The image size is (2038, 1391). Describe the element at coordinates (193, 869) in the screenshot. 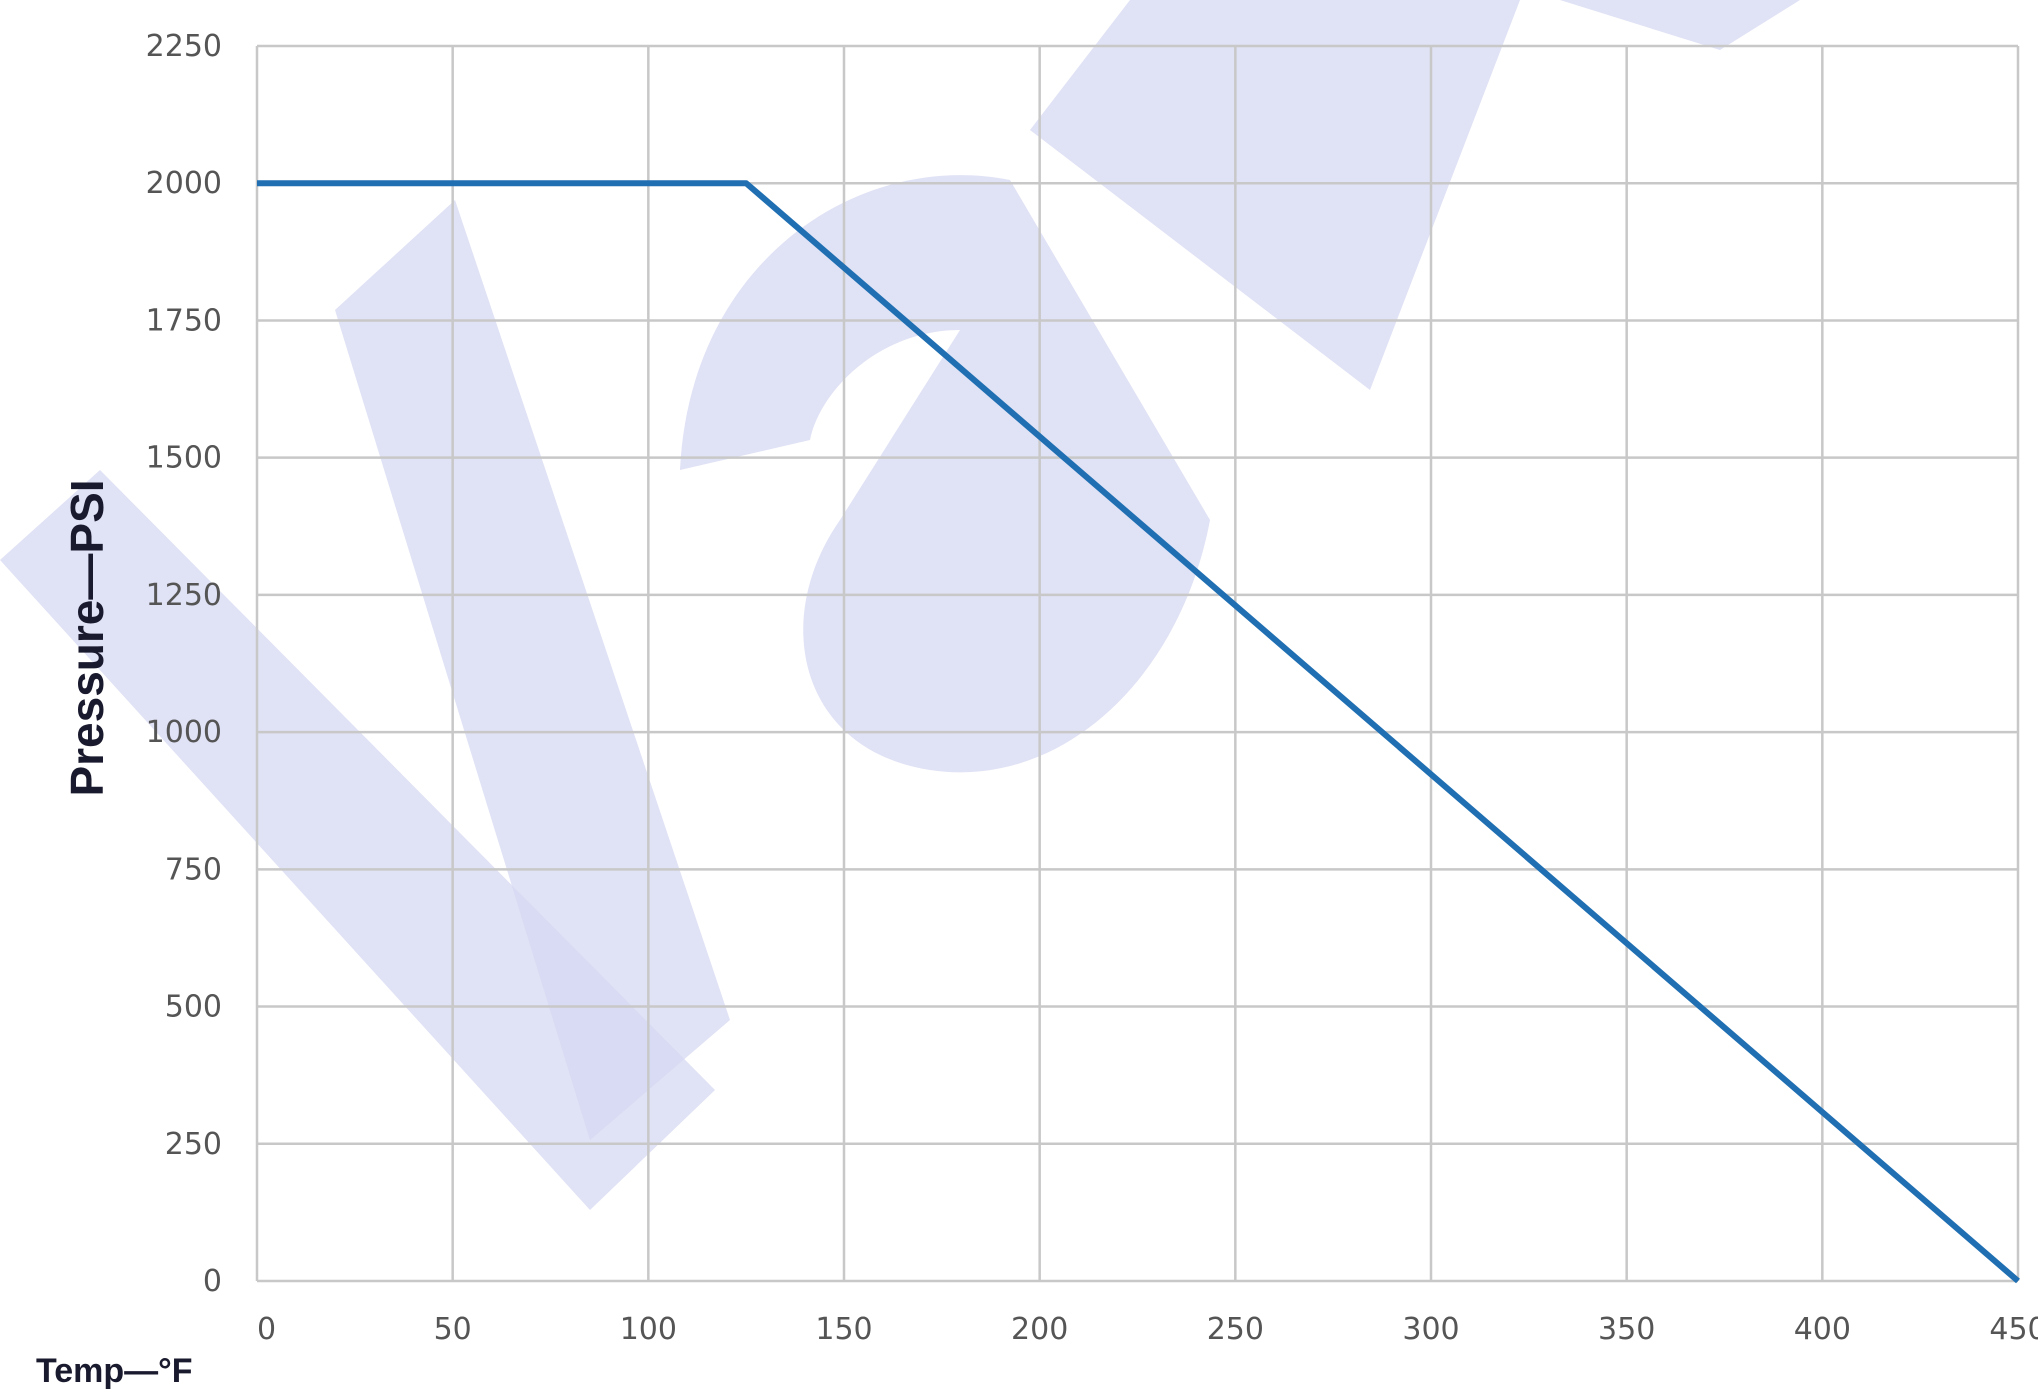

I see `y-tick-label: 750` at that location.